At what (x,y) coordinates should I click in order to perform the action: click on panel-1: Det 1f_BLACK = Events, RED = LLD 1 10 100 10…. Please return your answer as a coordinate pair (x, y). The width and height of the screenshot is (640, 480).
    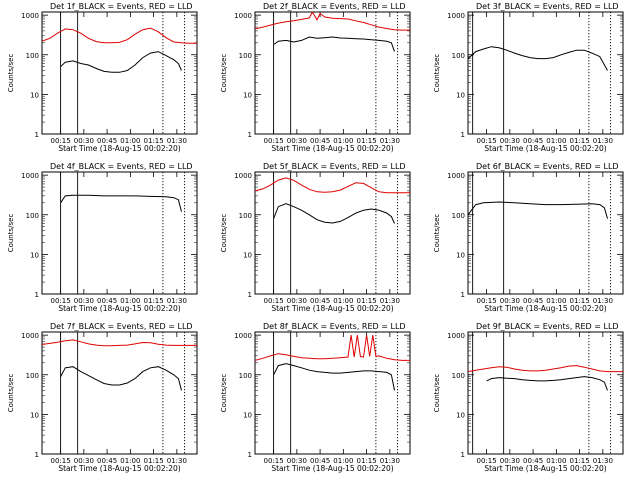
    Looking at the image, I should click on (102, 77).